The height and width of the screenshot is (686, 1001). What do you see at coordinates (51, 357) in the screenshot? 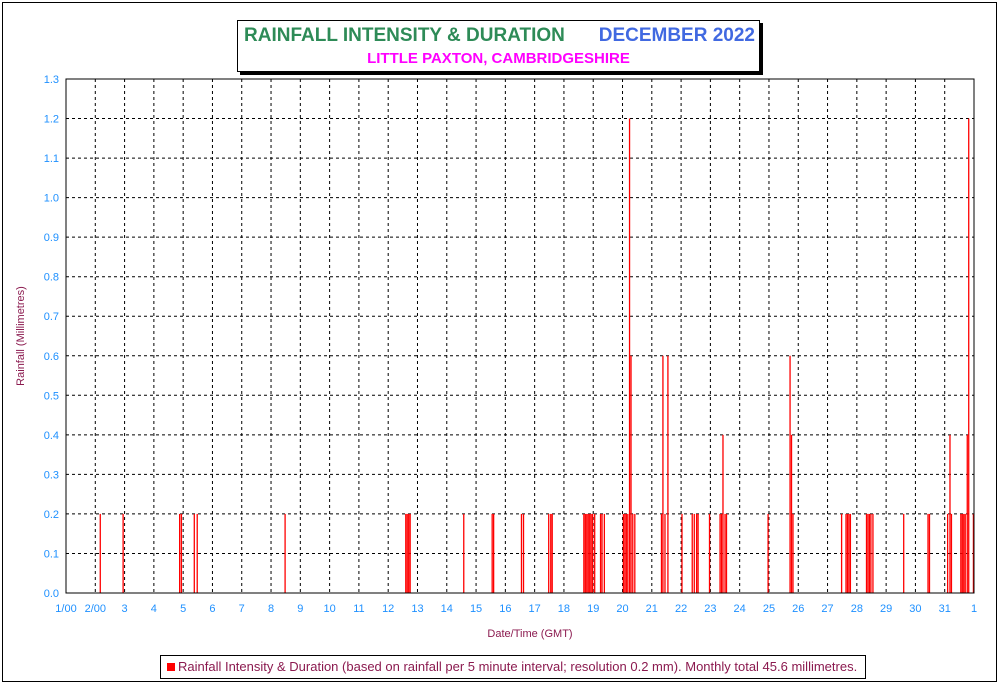
I see `y-tick-label: 0.6` at bounding box center [51, 357].